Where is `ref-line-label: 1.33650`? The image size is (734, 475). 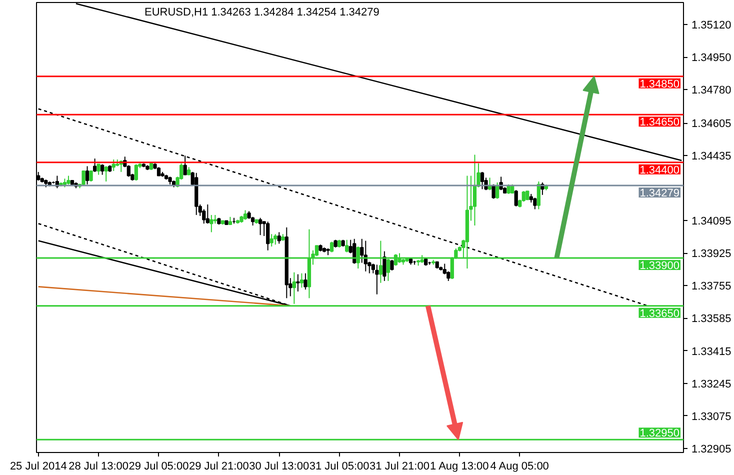
ref-line-label: 1.33650 is located at coordinates (660, 314).